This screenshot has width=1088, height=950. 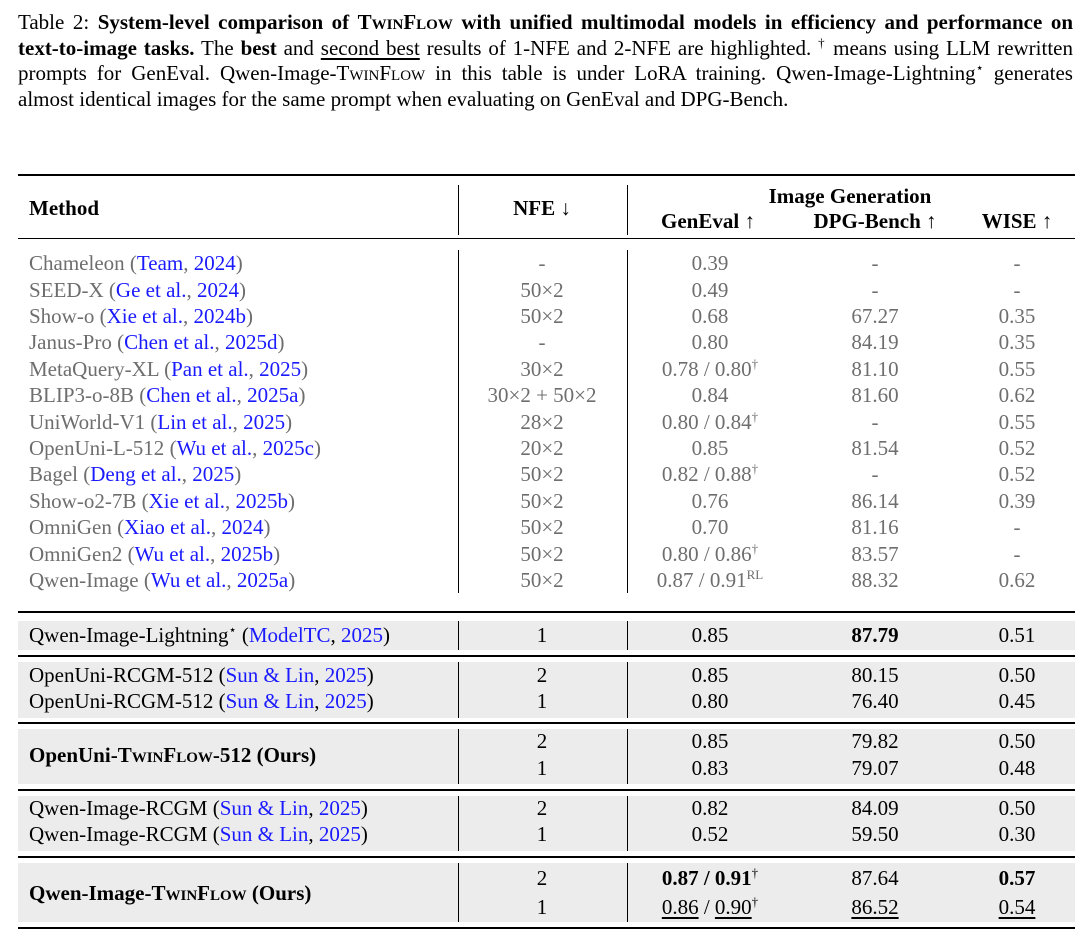 I want to click on citation-author-link: Team, so click(x=160, y=263).